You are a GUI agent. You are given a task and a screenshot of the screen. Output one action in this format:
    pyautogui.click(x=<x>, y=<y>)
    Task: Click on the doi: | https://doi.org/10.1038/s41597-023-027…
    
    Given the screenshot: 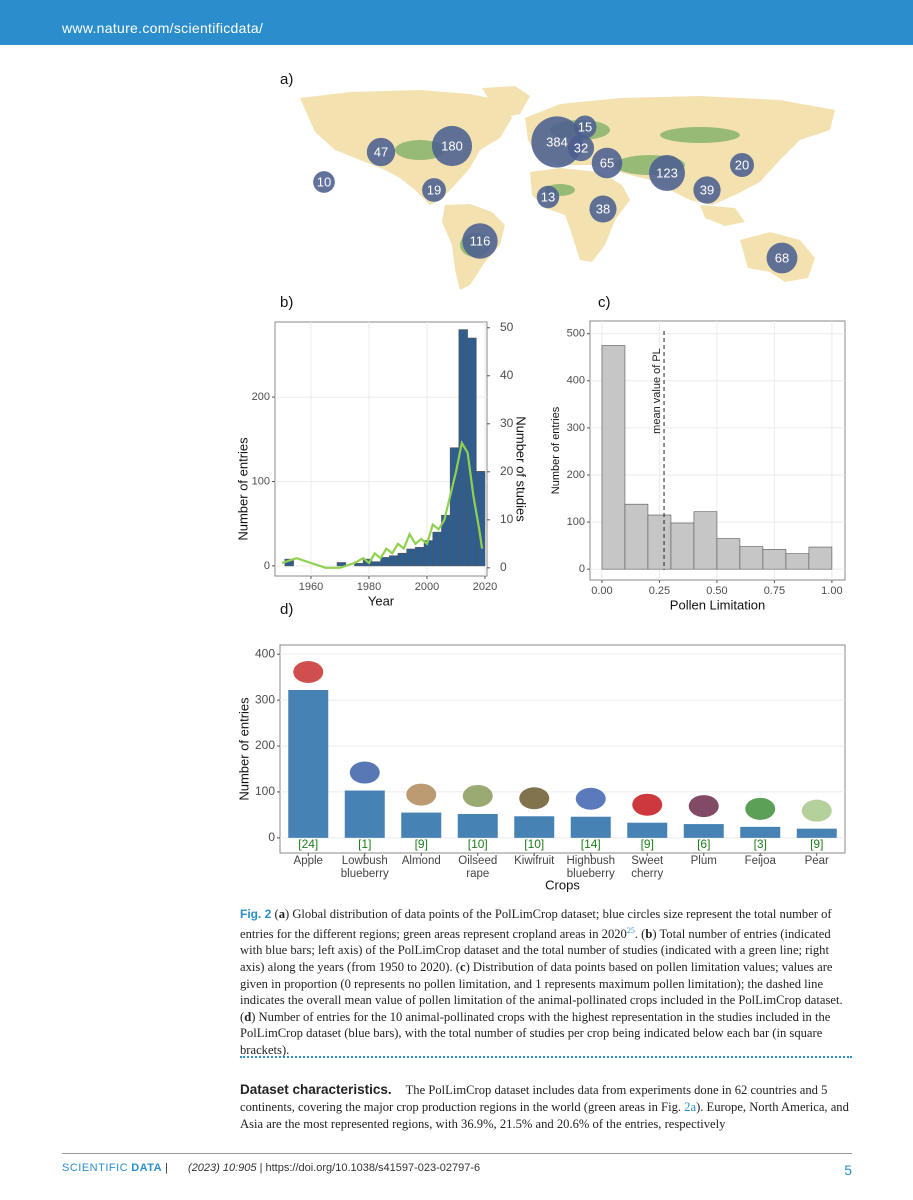 What is the action you would take?
    pyautogui.click(x=370, y=1168)
    